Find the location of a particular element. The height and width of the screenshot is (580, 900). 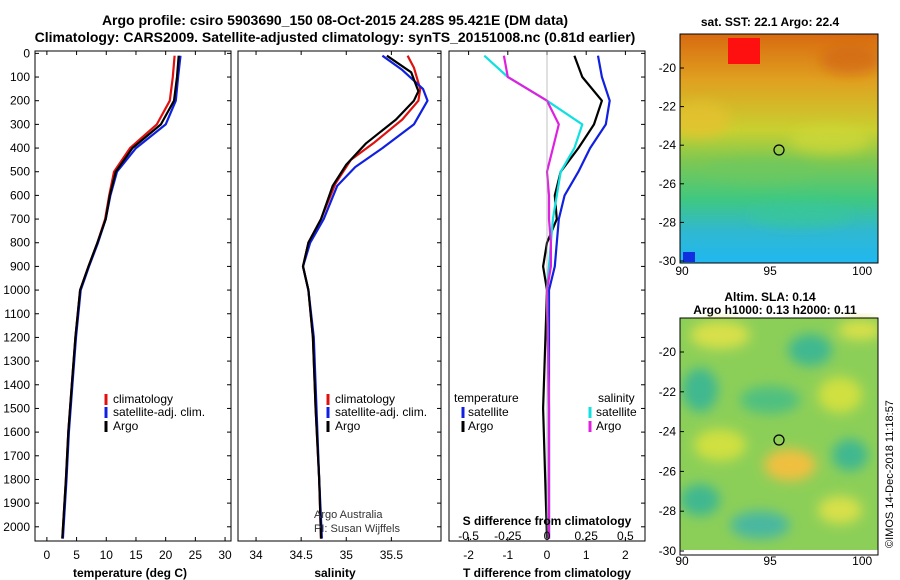

x-tick-label: -2 is located at coordinates (468, 555).